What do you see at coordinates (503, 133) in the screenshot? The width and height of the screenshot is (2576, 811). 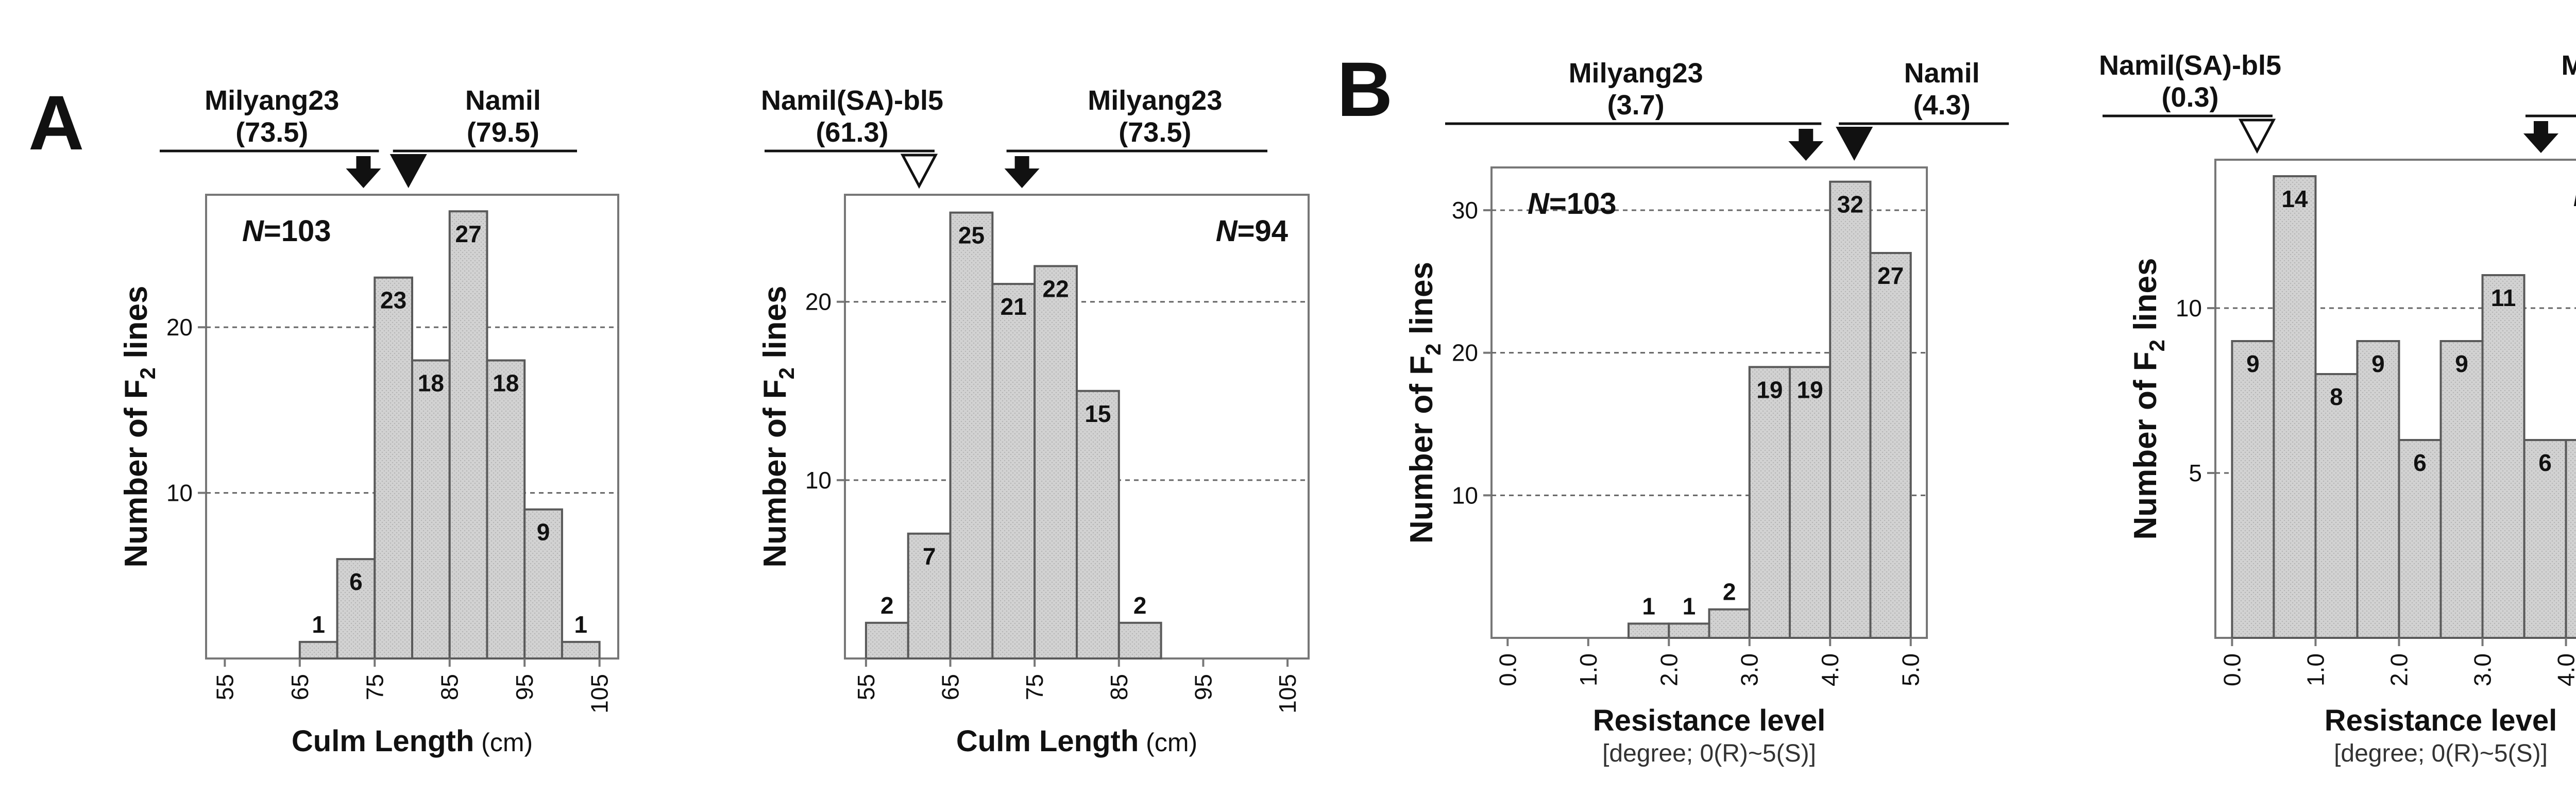 I see `parent-value-label: (79.5)` at bounding box center [503, 133].